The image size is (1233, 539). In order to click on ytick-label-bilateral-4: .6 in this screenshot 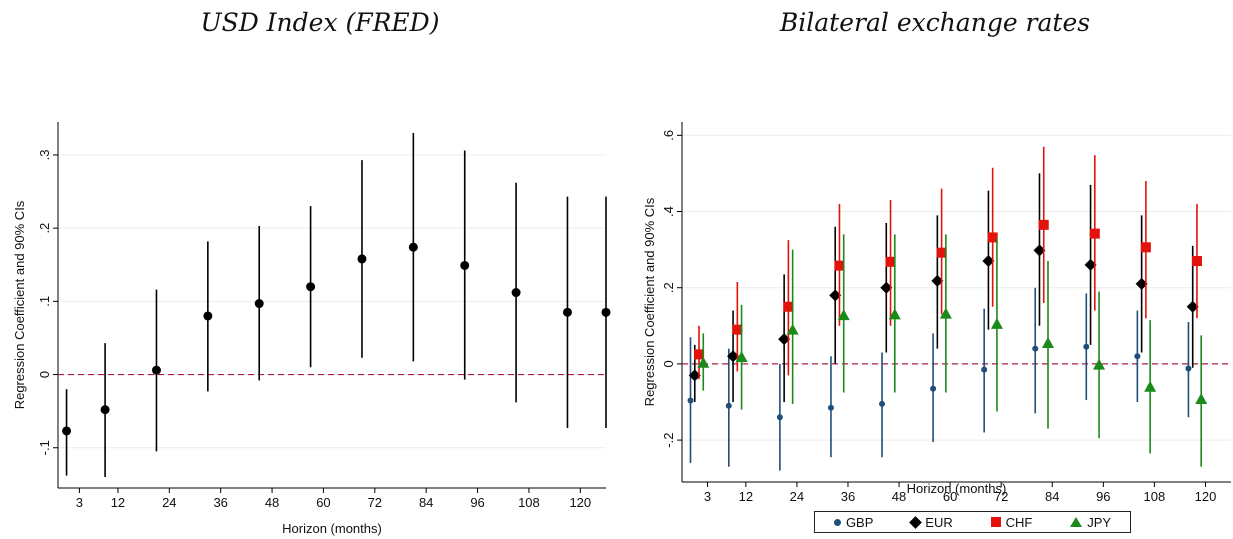, I will do `click(668, 135)`.